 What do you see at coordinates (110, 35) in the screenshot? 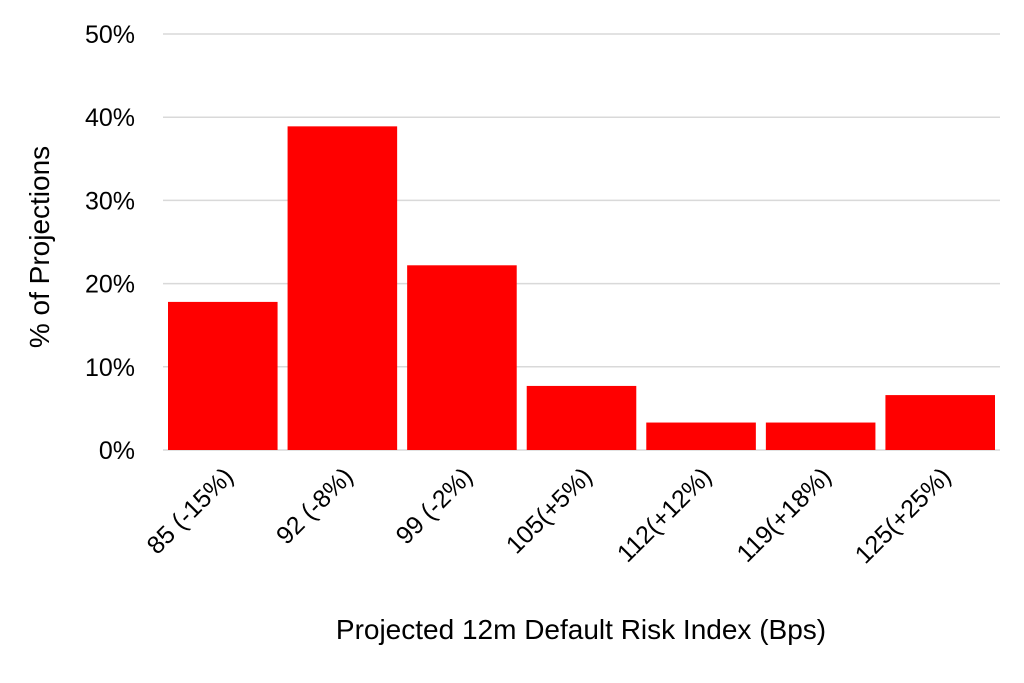
I see `y-tick-label: 50%` at bounding box center [110, 35].